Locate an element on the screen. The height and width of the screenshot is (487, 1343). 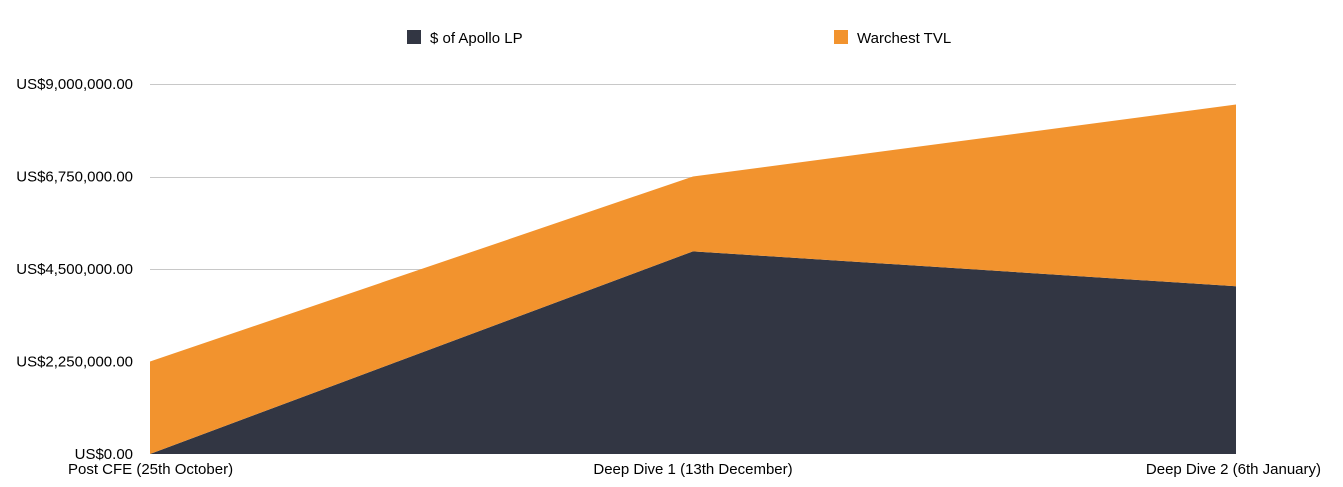
x-tick-label: Deep Dive 1 (13th December) is located at coordinates (692, 469).